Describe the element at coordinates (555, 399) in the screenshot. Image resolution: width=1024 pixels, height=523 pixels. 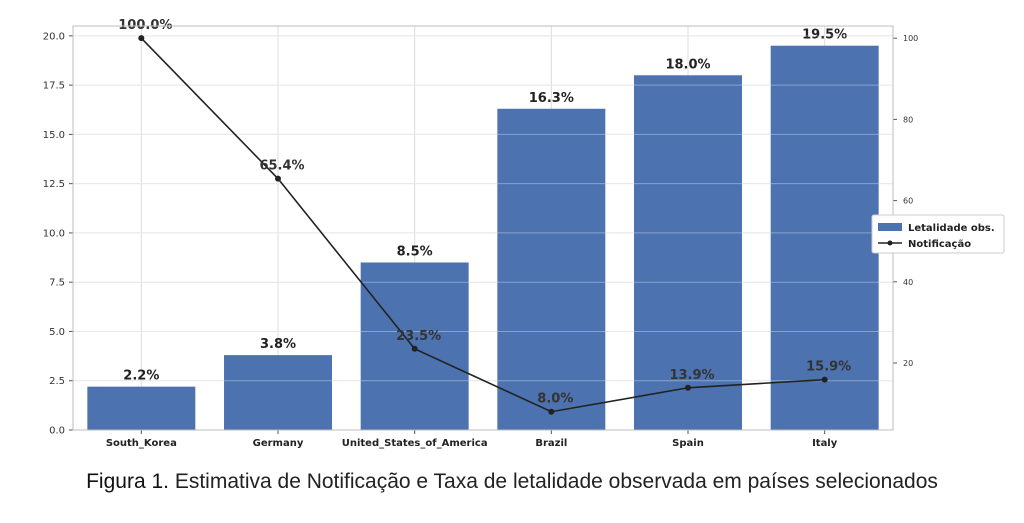
I see `line-data-label: 8.0%` at that location.